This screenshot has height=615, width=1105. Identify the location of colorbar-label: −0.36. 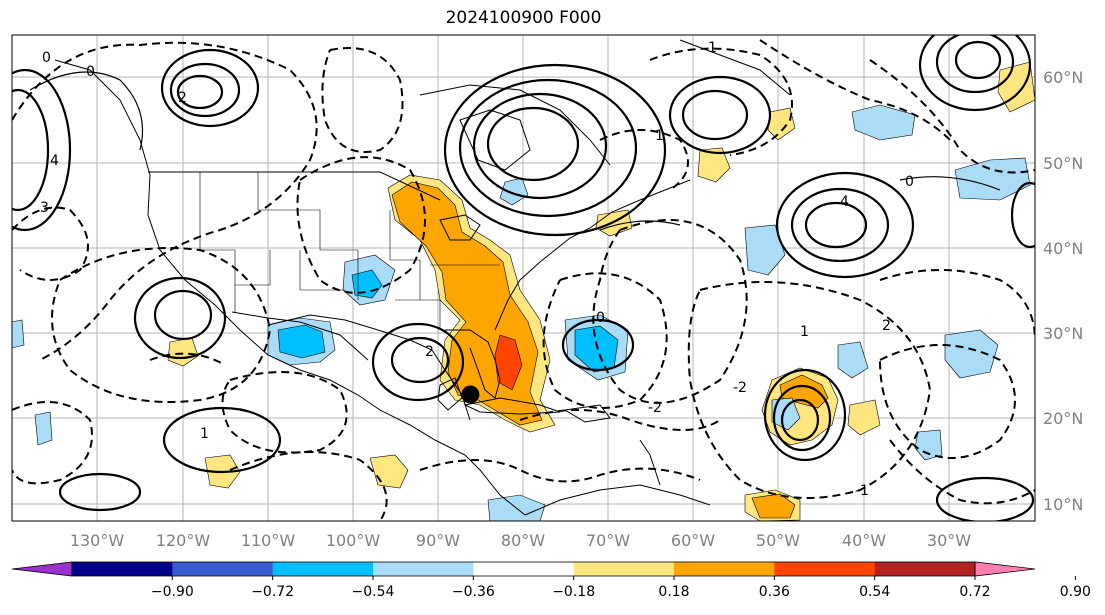
(473, 592).